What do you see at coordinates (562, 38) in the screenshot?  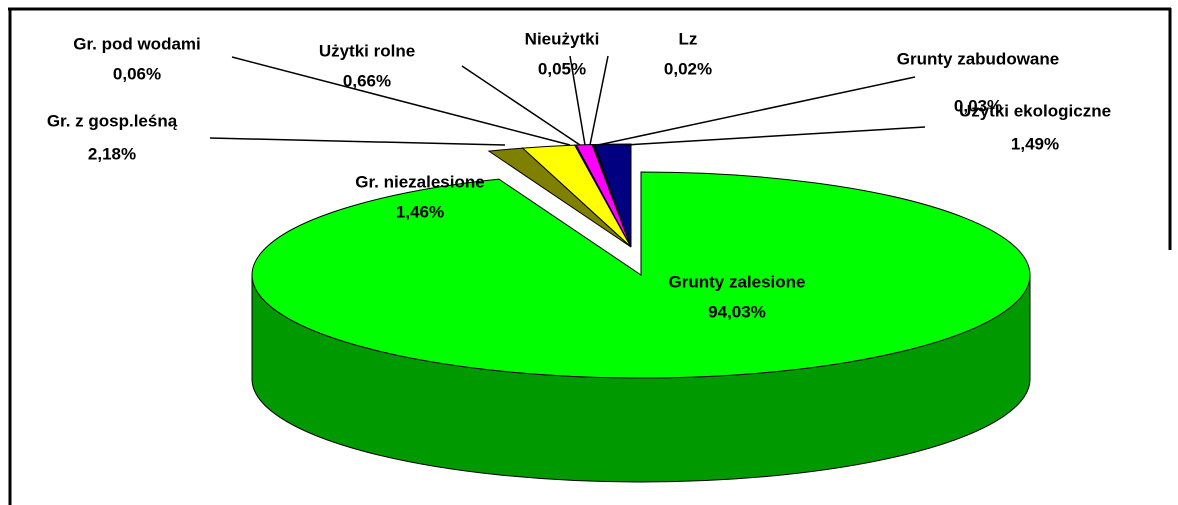 I see `slice-label: Nieużytki` at bounding box center [562, 38].